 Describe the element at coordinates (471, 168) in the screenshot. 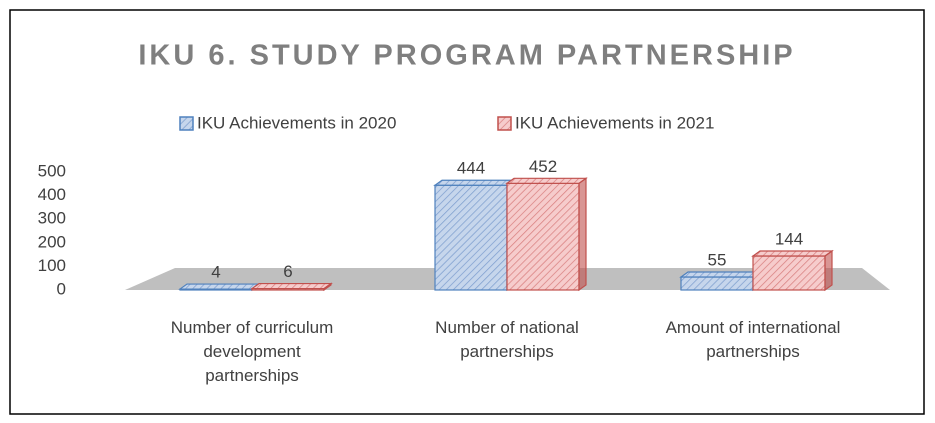

I see `data-label: 444` at that location.